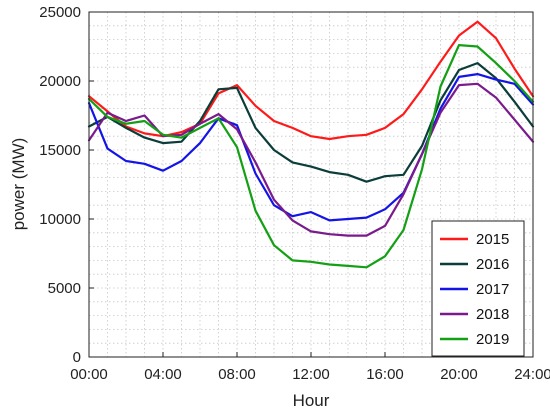  Describe the element at coordinates (89, 374) in the screenshot. I see `x-tick-label: 00:00` at that location.